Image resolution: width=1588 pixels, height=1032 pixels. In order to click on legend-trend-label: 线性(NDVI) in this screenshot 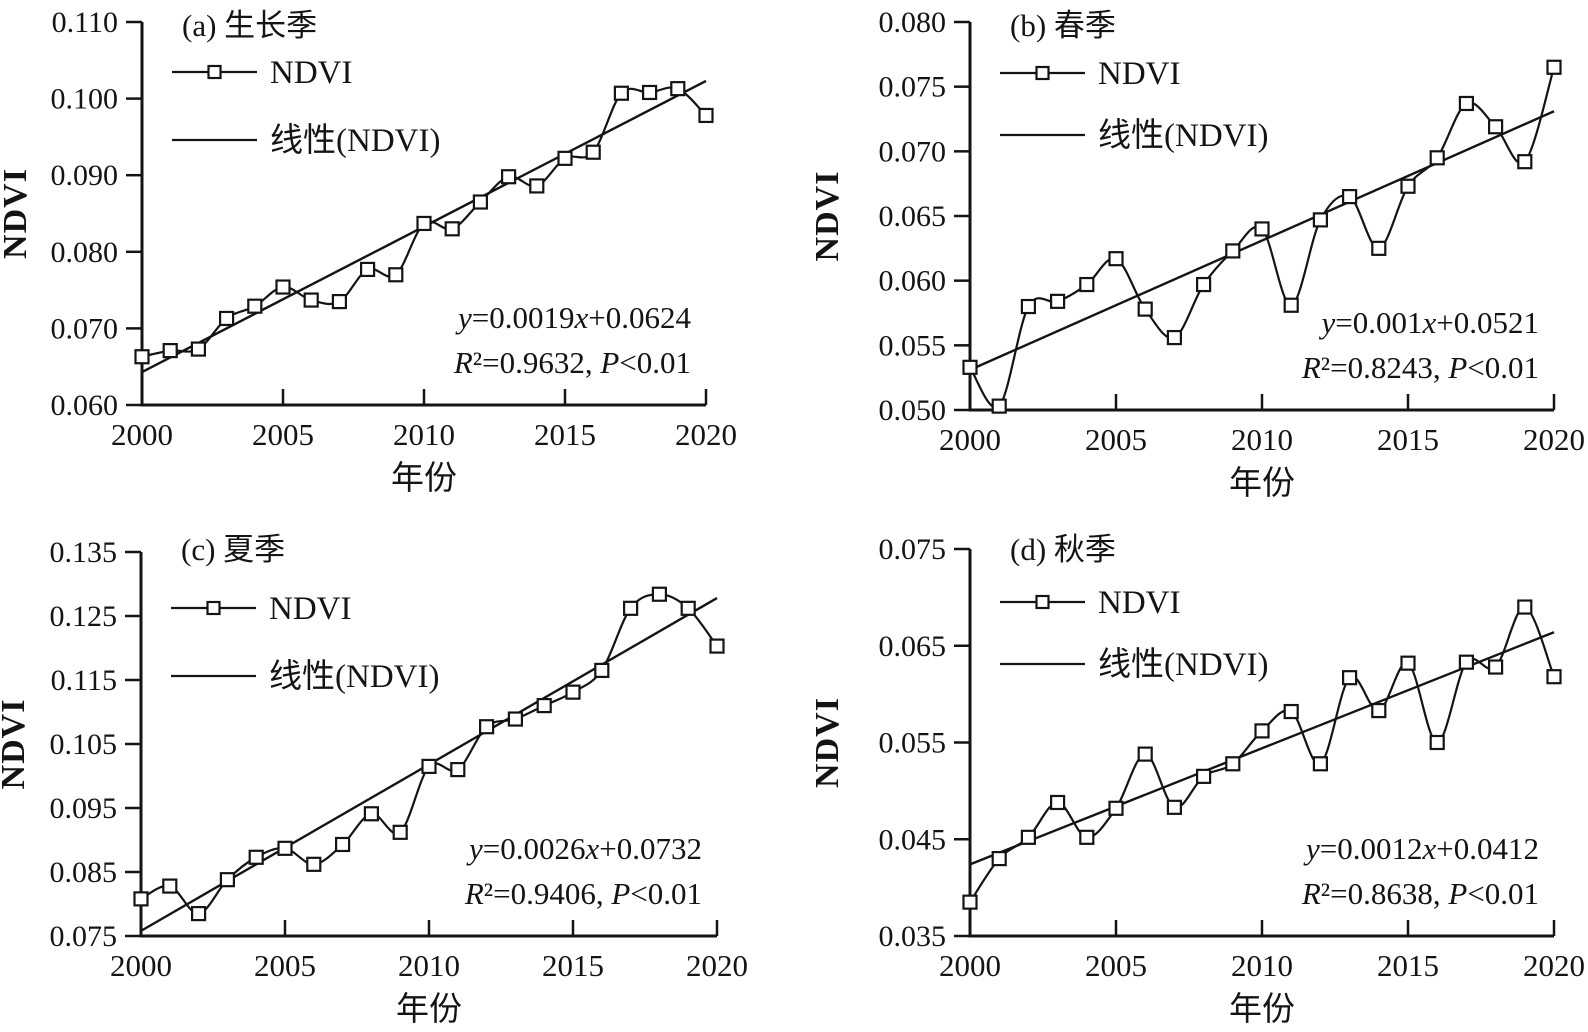, I will do `click(1183, 664)`.